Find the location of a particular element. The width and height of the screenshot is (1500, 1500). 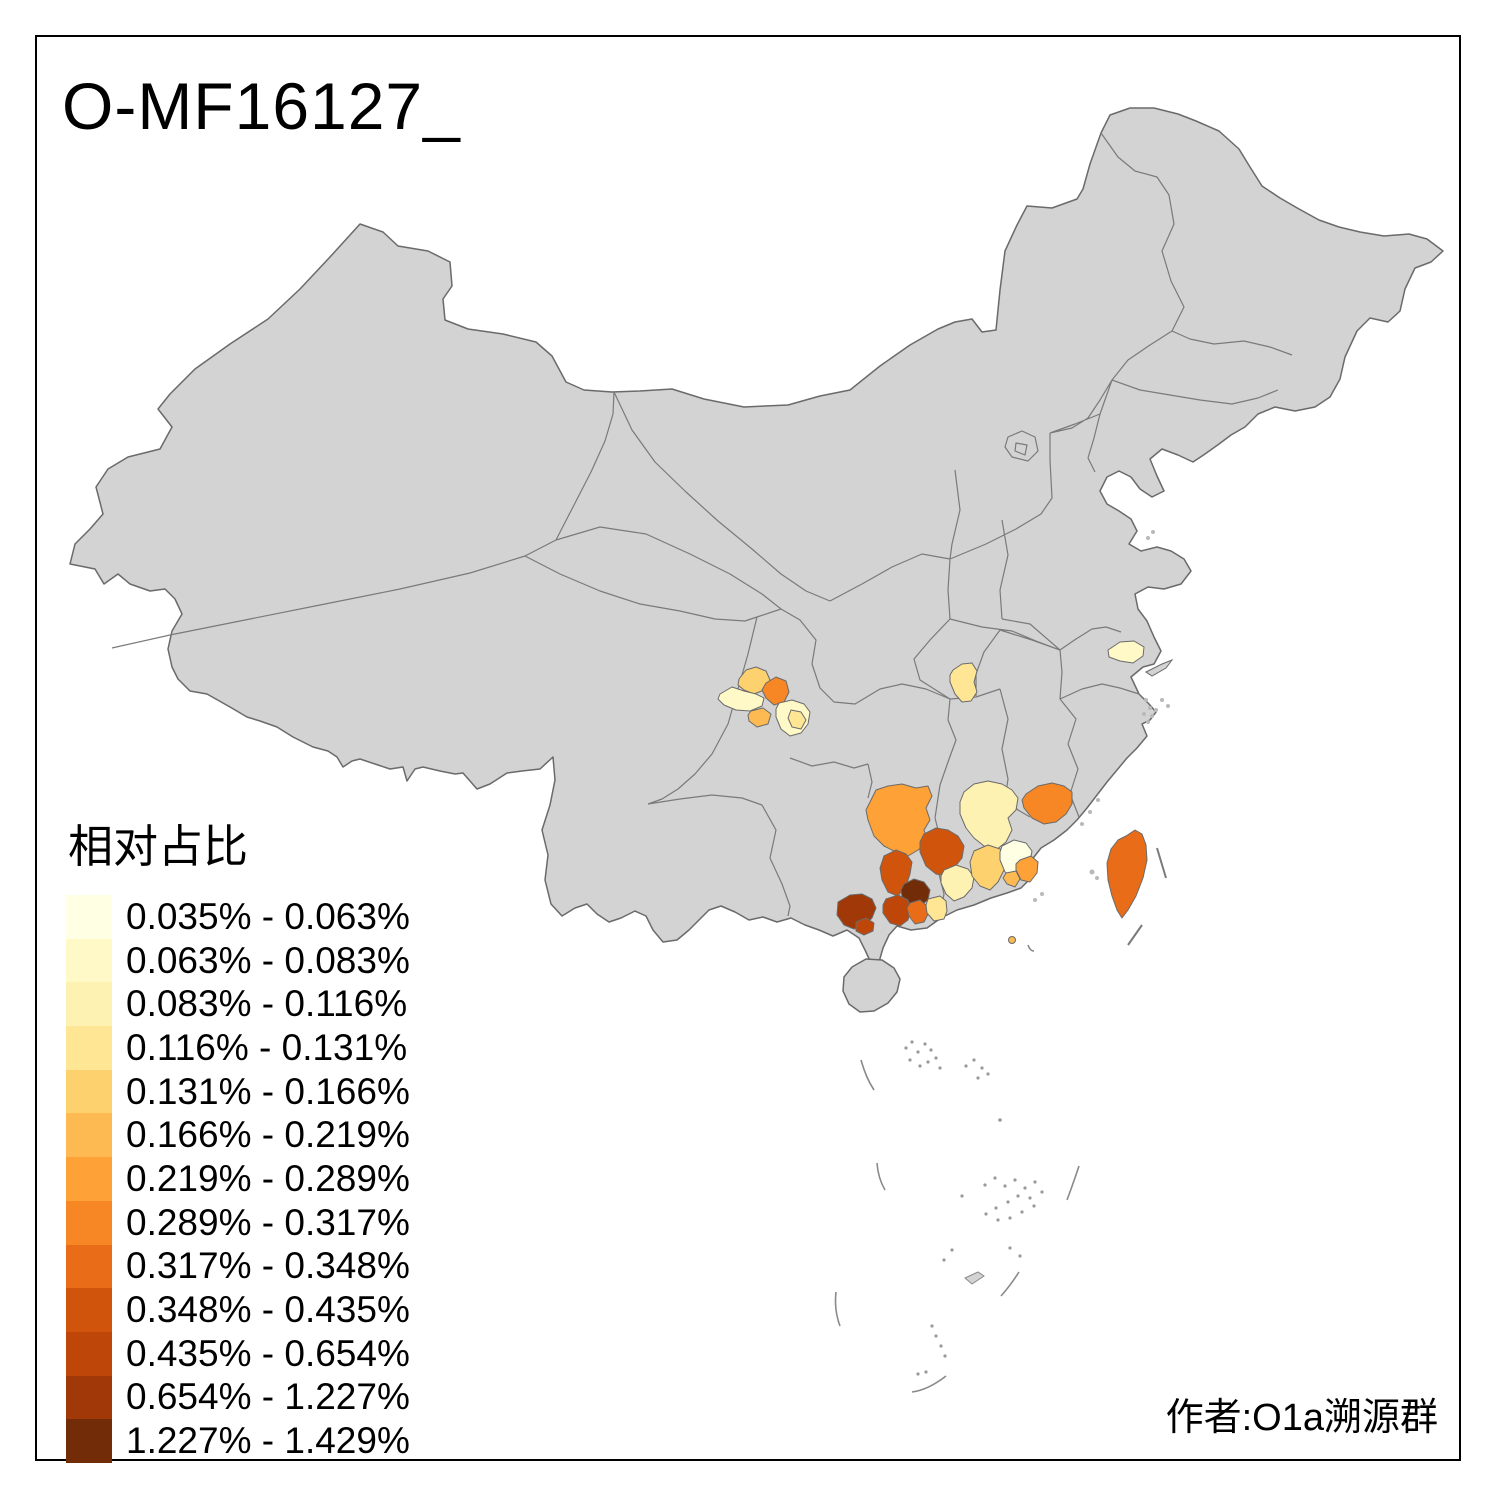

region-wuzhou-east-pale is located at coordinates (957, 883).